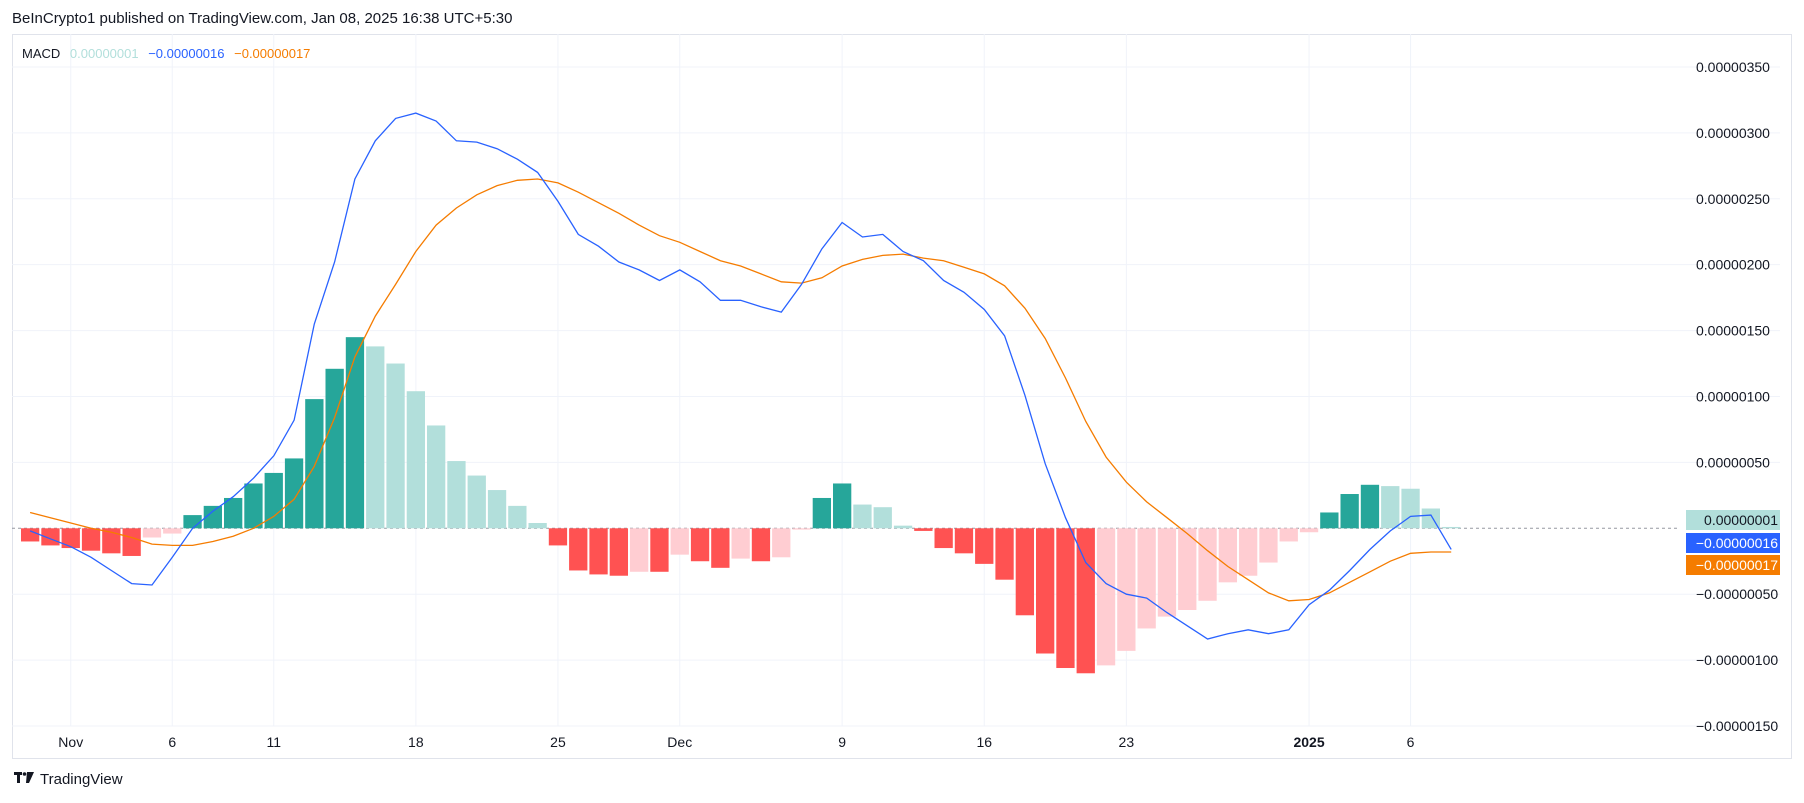  I want to click on legend-histogram-value: 0.00000001, so click(104, 53).